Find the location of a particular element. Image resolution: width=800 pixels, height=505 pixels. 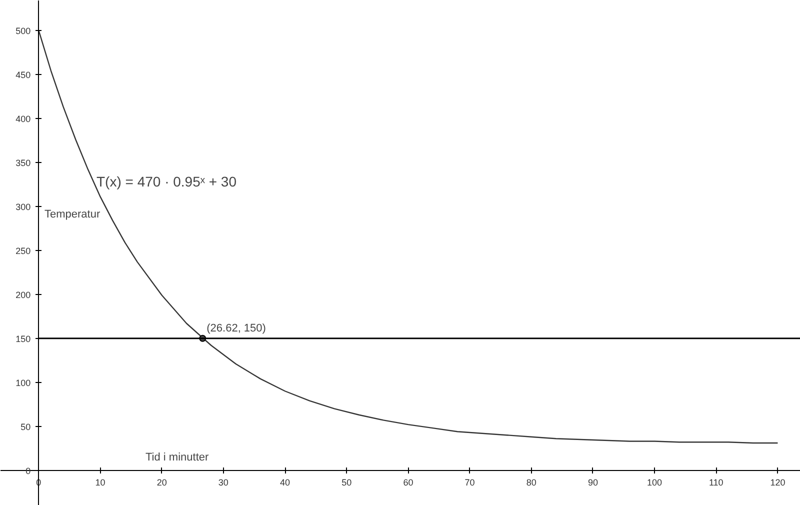

y-tick-label: 200 is located at coordinates (23, 295).